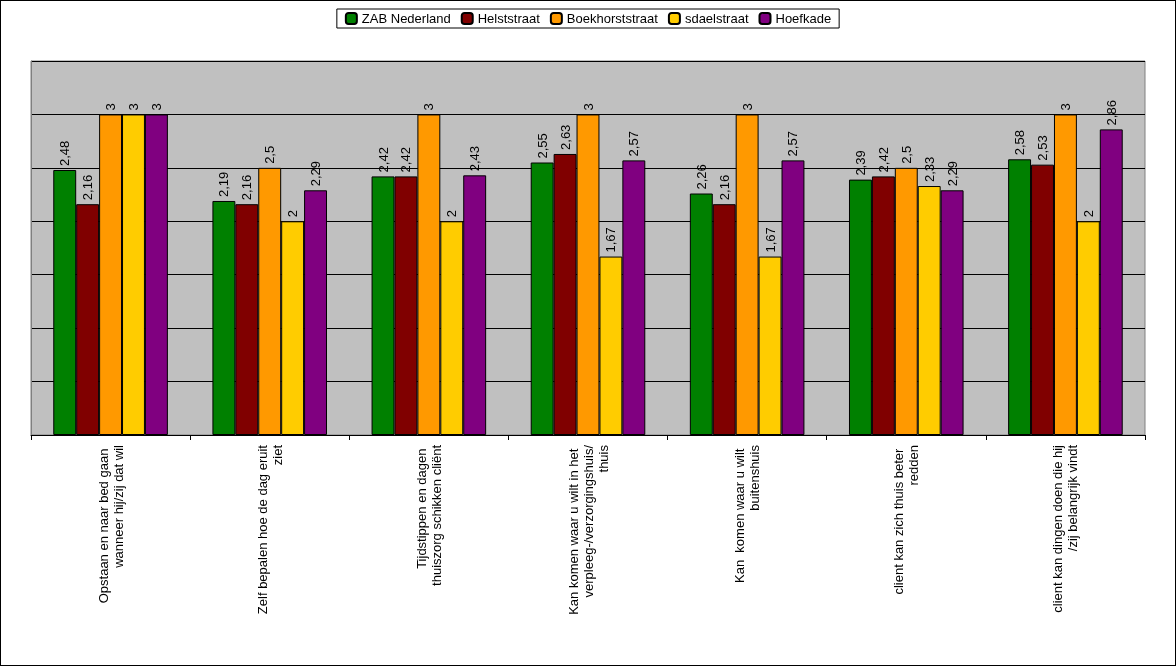 This screenshot has width=1176, height=666. I want to click on data-label: 2,63, so click(565, 137).